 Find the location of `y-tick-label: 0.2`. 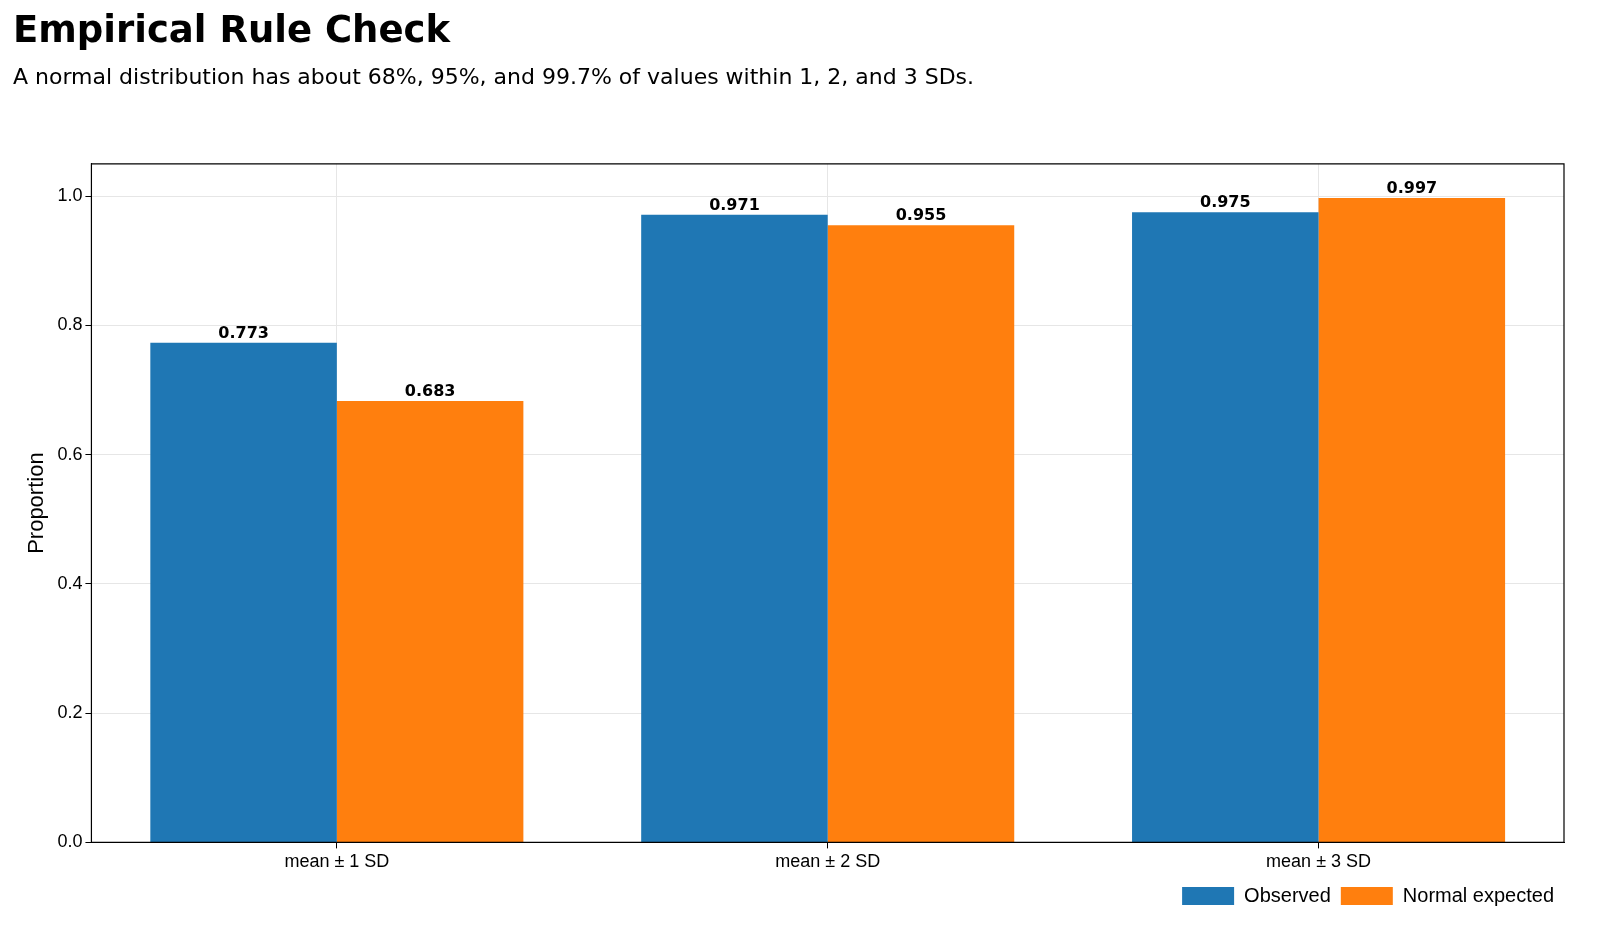

y-tick-label: 0.2 is located at coordinates (70, 712).